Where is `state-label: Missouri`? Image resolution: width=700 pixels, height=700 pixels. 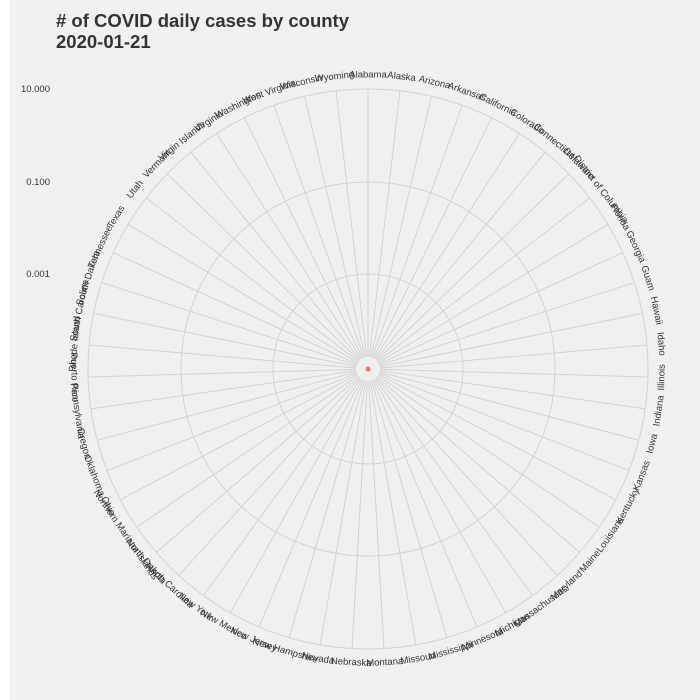 state-label: Missouri is located at coordinates (418, 658).